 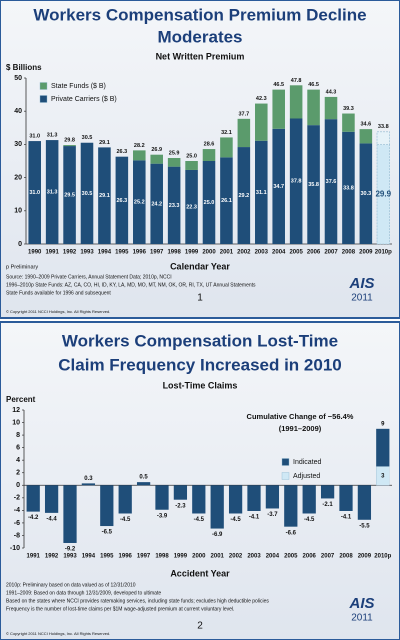 I want to click on total-label: 33.8, so click(x=383, y=127).